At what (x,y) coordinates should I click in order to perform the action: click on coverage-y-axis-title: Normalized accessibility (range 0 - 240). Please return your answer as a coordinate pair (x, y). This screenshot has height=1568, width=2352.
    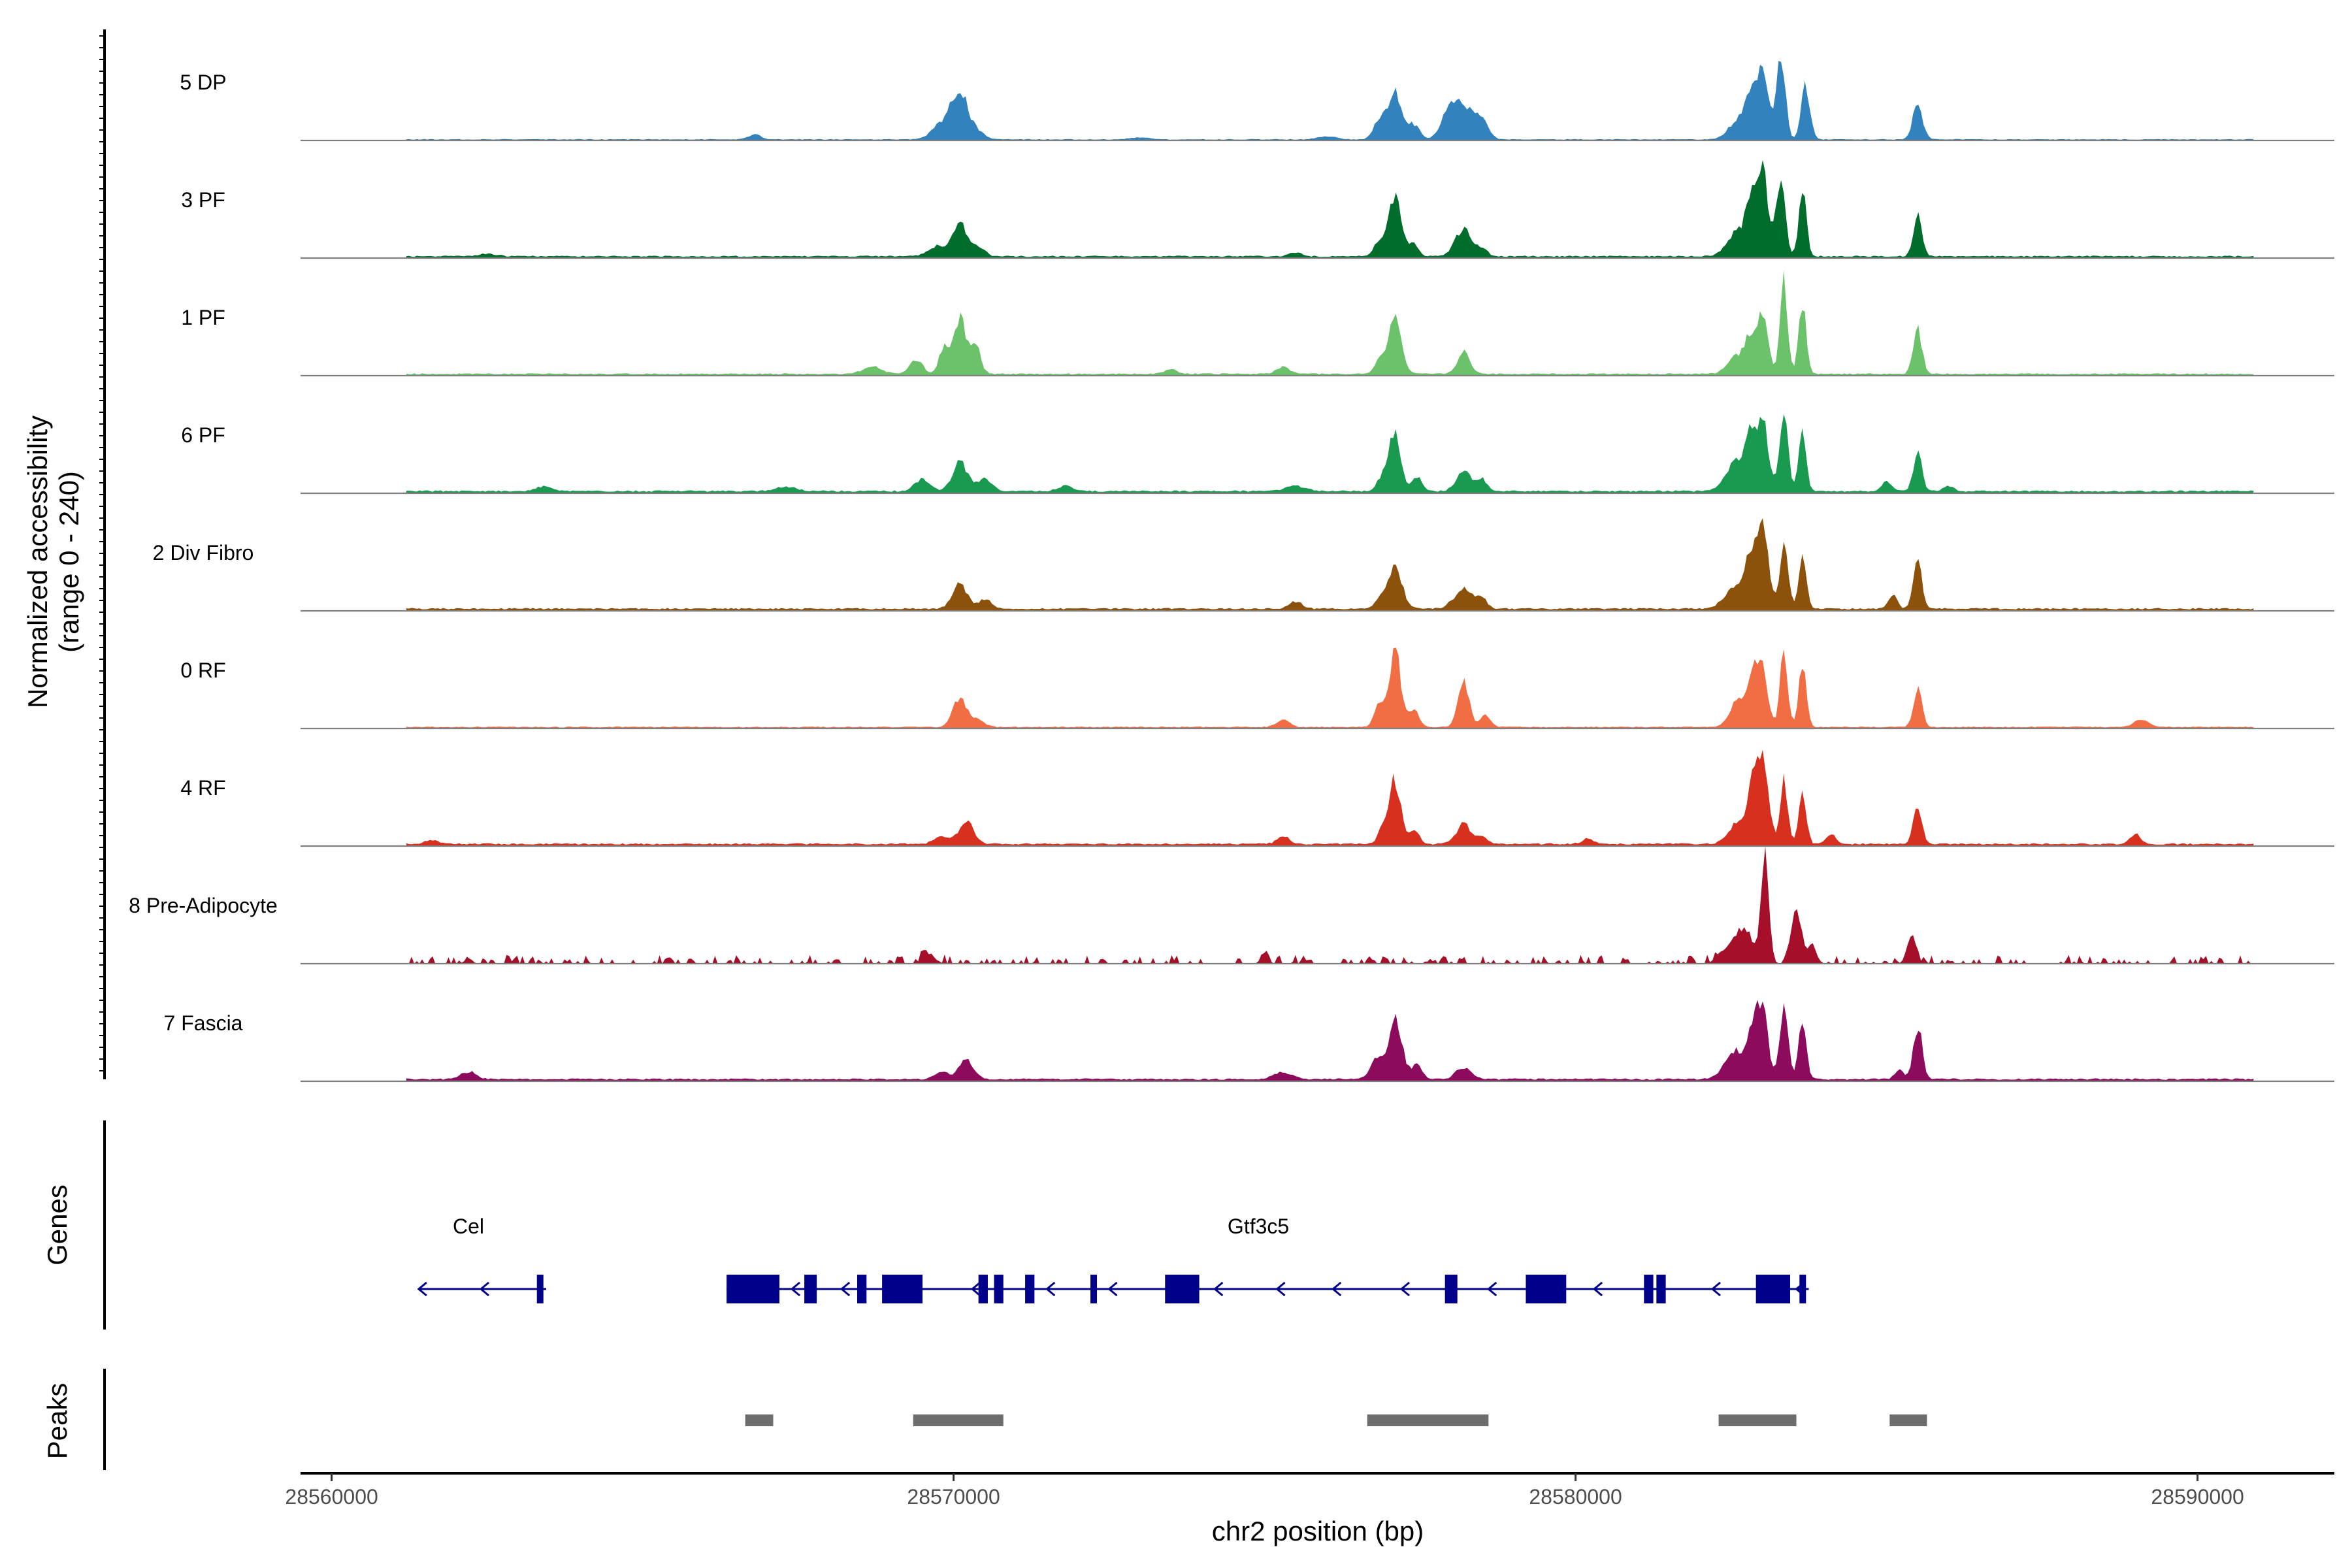
    Looking at the image, I should click on (53, 562).